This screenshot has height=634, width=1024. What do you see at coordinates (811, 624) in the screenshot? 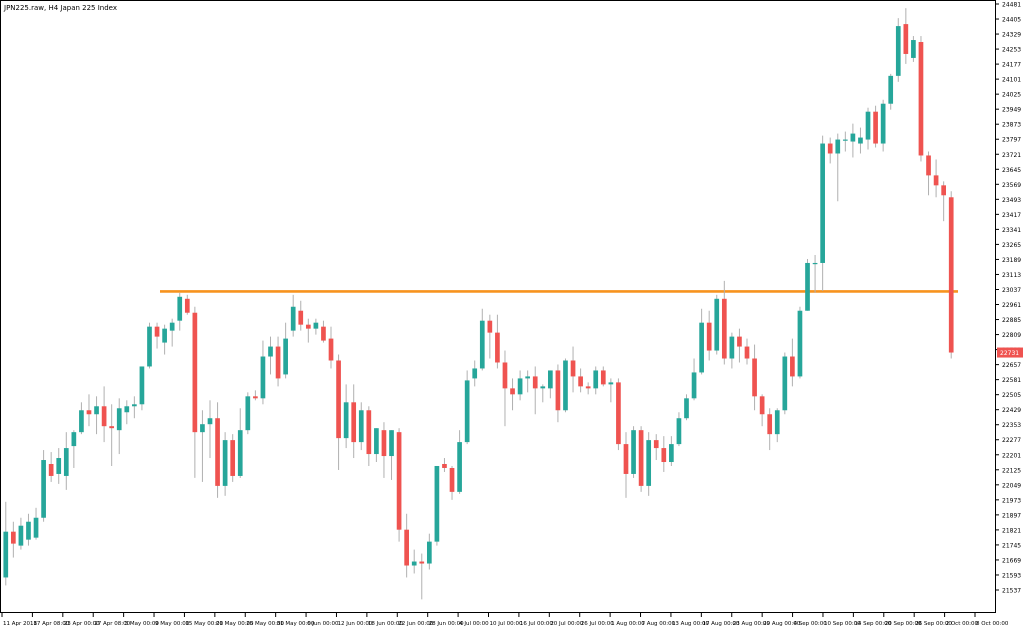
I see `x-tick-label: 4 Sep 00:00` at bounding box center [811, 624].